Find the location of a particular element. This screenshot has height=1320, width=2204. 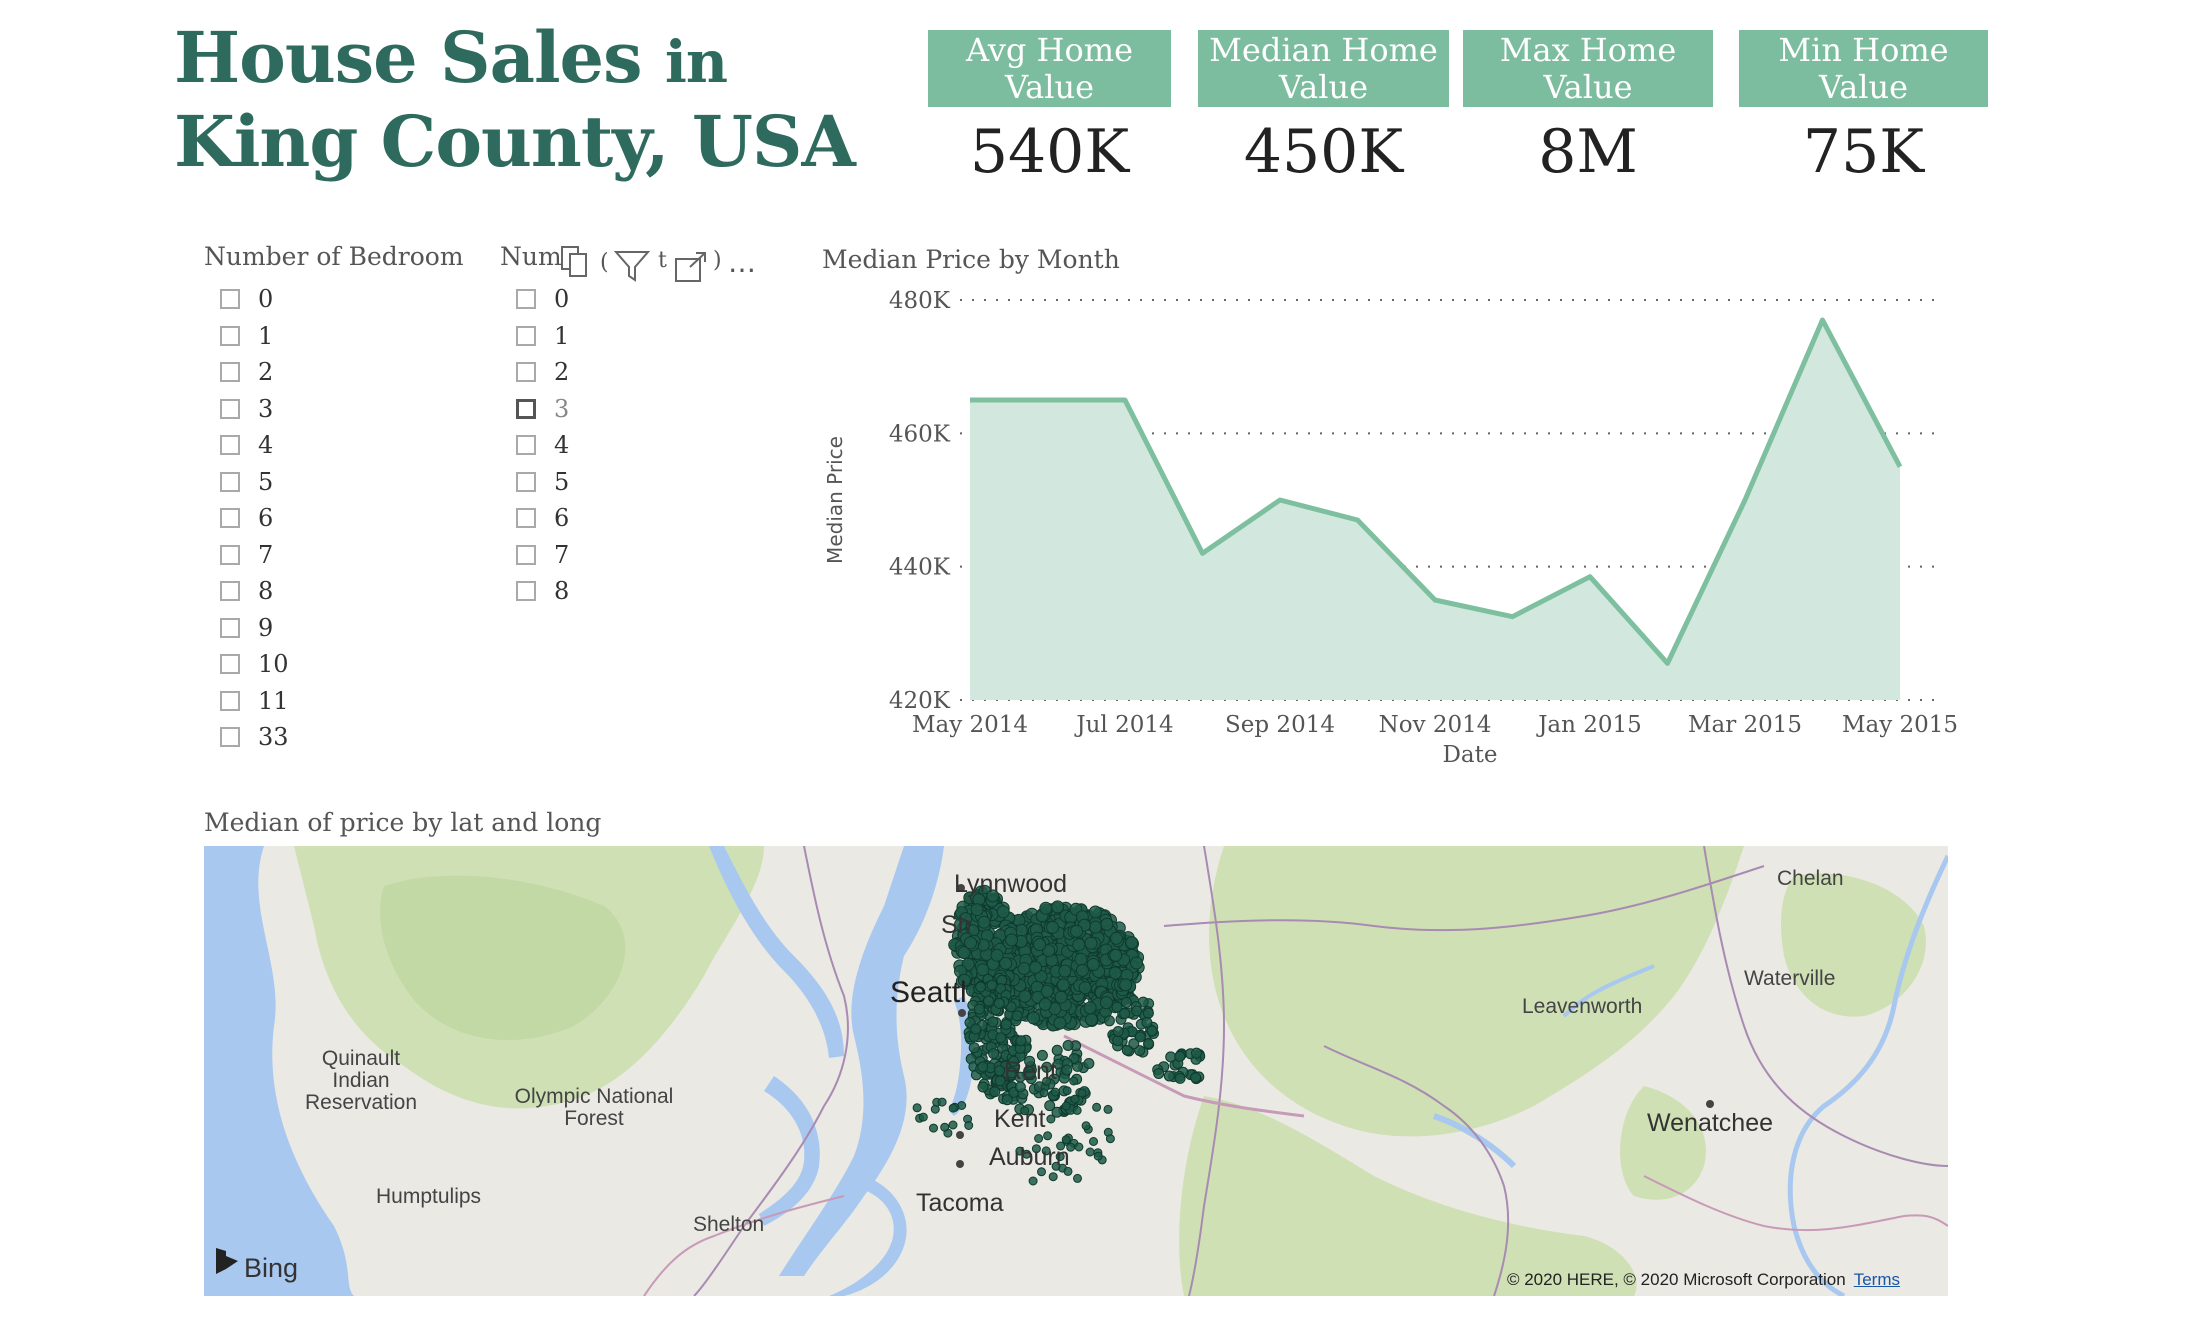

slicer-bedroom-option-5: 5 is located at coordinates (254, 482).